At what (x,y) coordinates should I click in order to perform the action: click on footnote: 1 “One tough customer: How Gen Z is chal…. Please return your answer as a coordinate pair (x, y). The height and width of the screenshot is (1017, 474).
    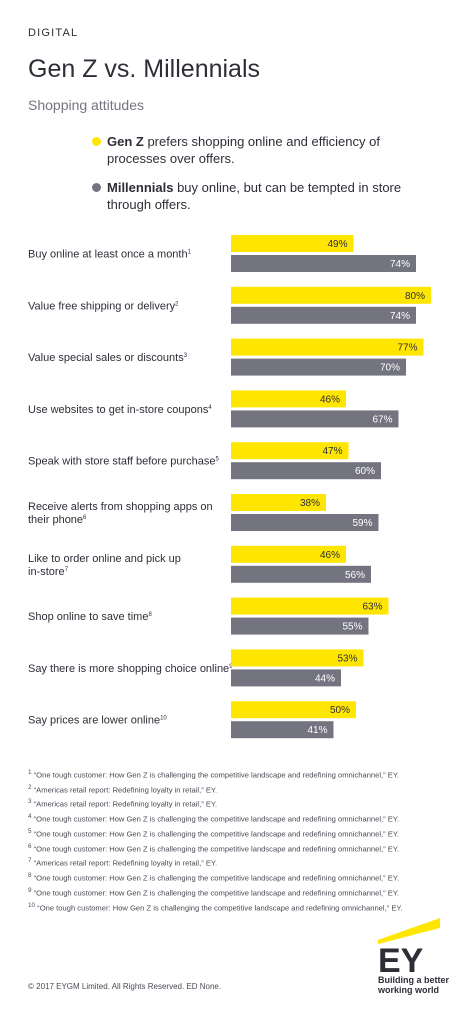
    Looking at the image, I should click on (214, 774).